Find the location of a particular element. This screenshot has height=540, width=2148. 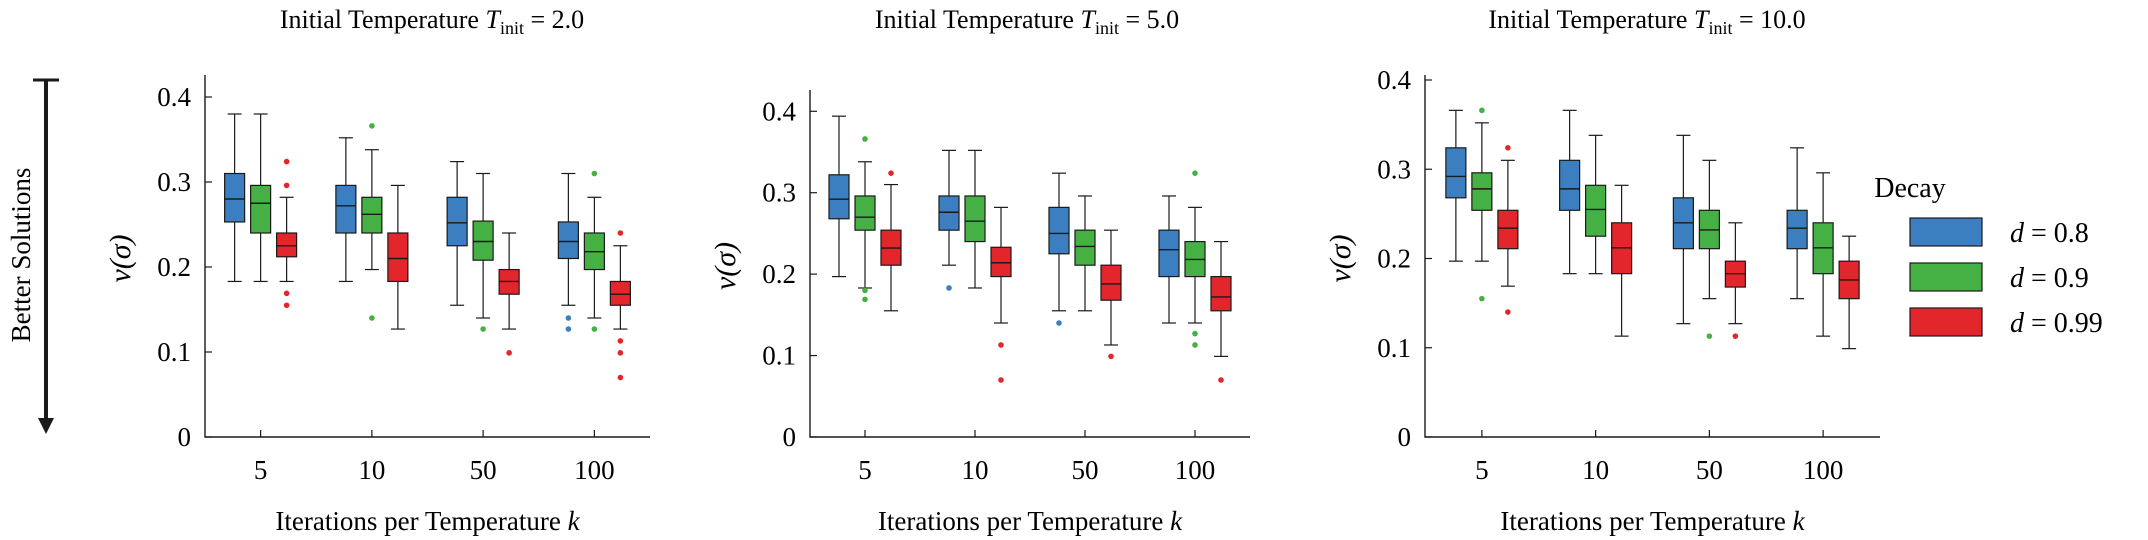

side-label: Better Solutions is located at coordinates (21, 255).